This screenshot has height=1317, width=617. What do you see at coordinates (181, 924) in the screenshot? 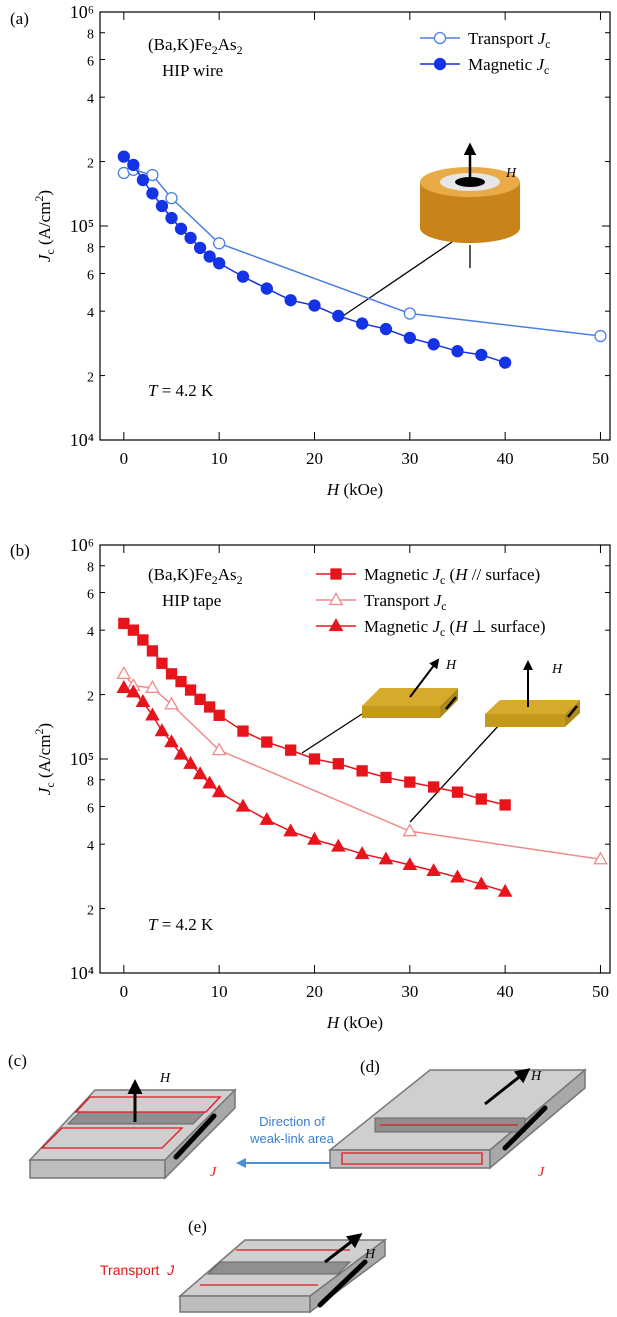
I see `annotation: T = 4.2 K` at bounding box center [181, 924].